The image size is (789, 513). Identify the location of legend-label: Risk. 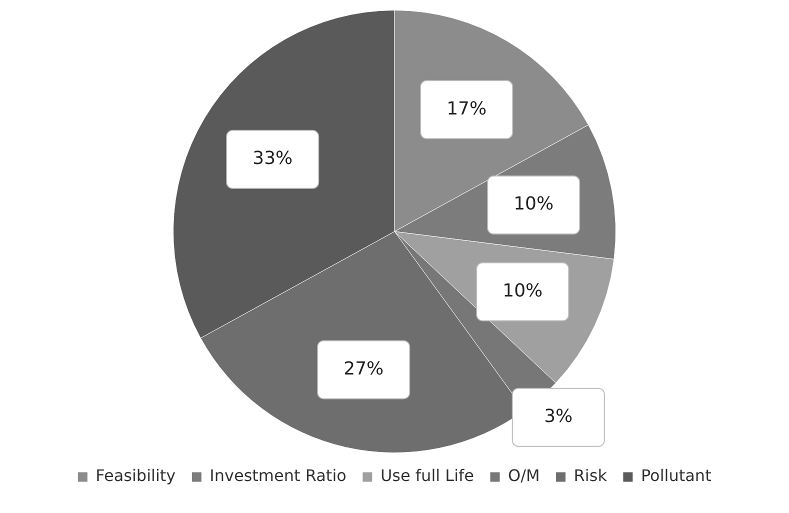
(591, 476).